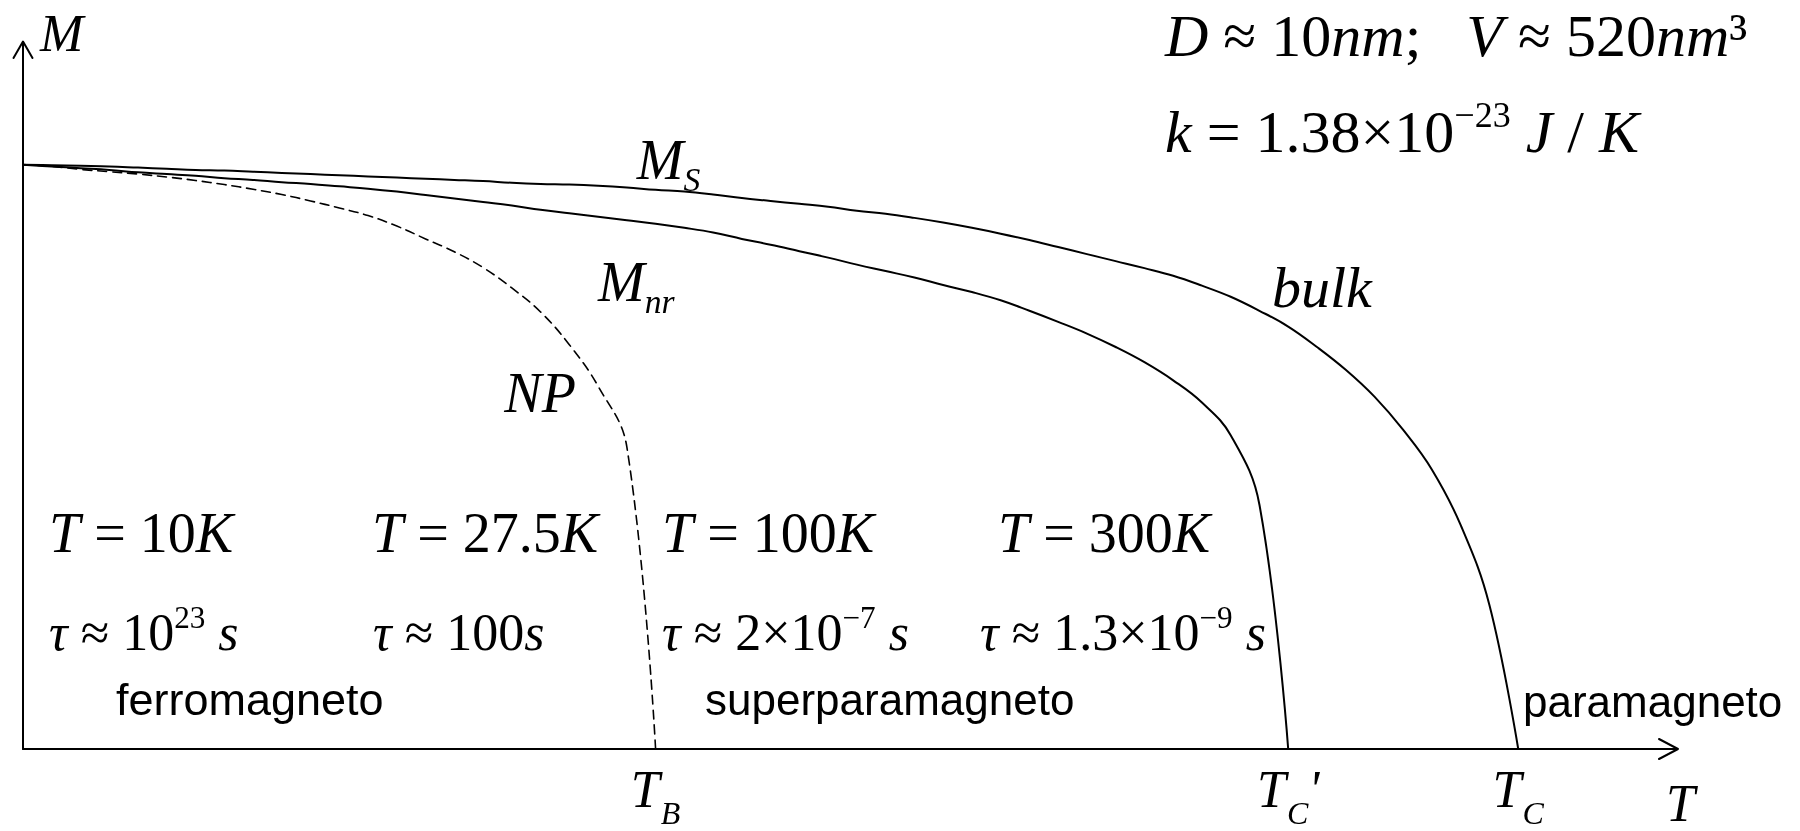  I want to click on series-label: M$_{S}$, so click(668, 164).